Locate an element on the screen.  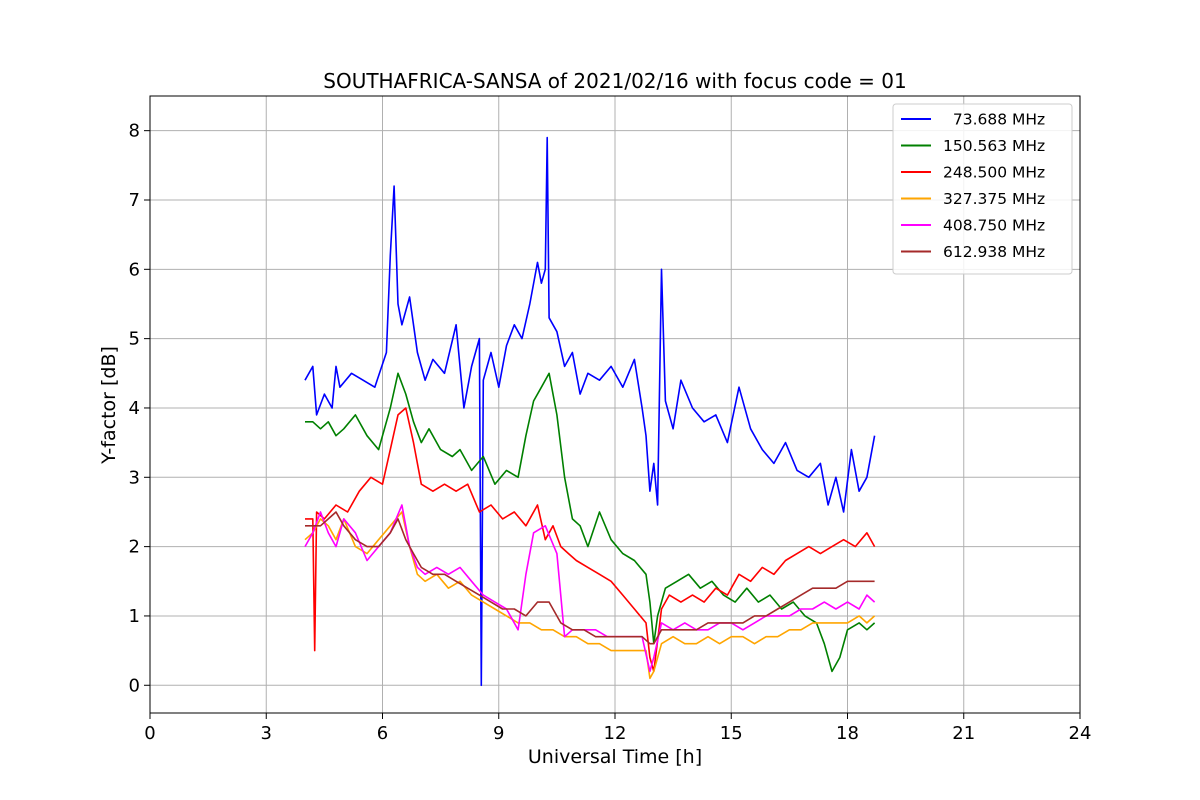
legend-label: 73.688 MHz is located at coordinates (994, 120).